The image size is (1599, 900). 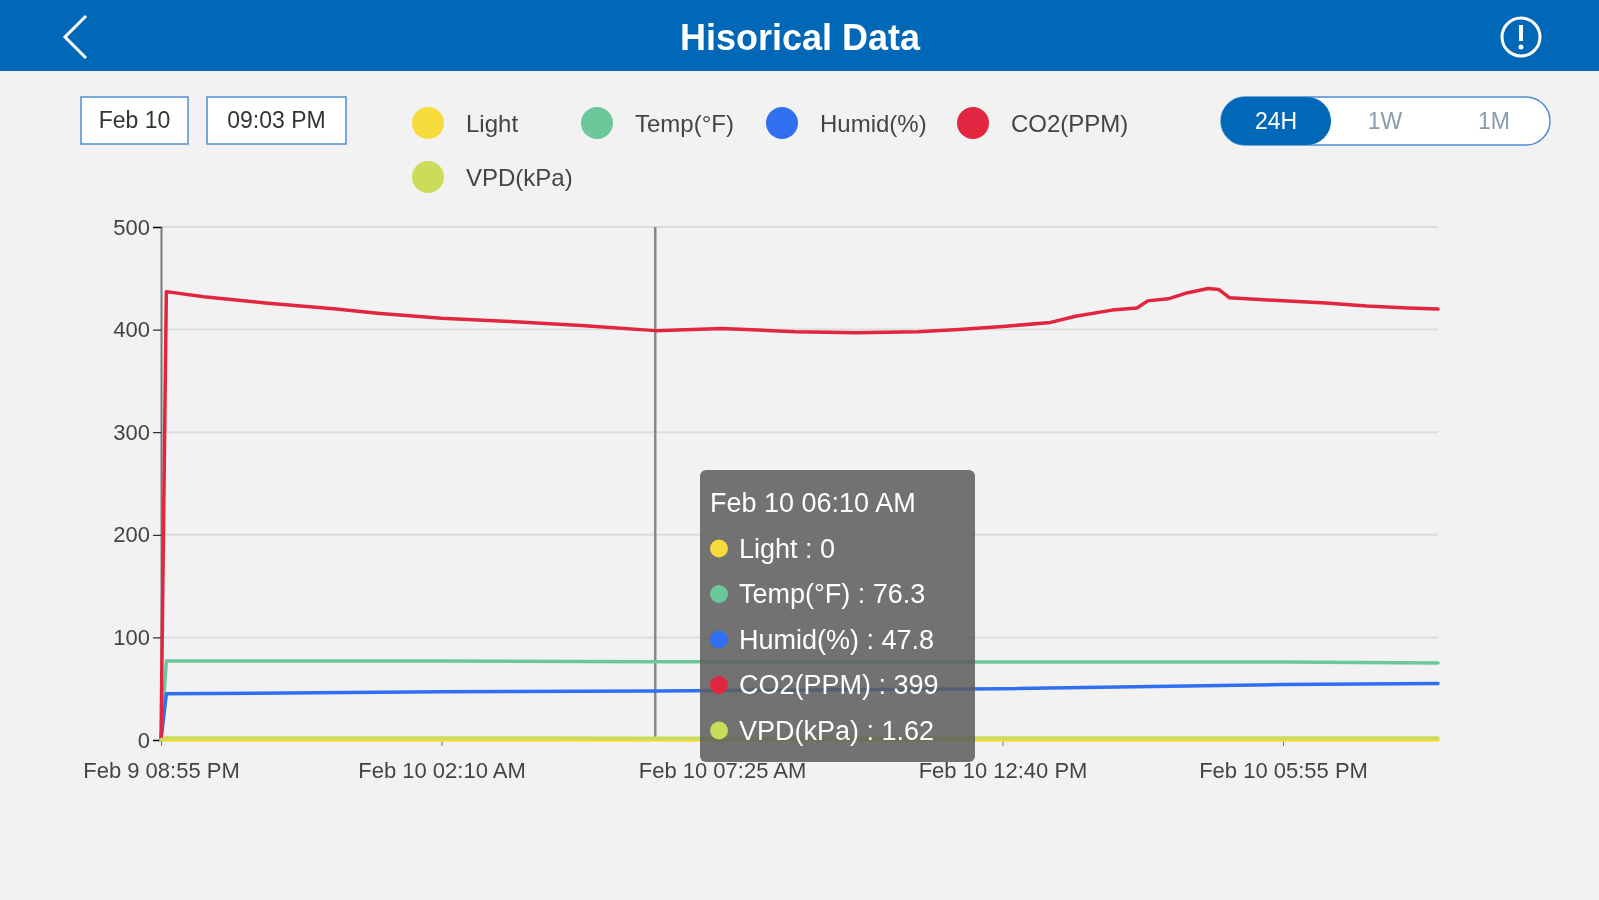 I want to click on legend-label: CO2(PPM), so click(x=1070, y=123).